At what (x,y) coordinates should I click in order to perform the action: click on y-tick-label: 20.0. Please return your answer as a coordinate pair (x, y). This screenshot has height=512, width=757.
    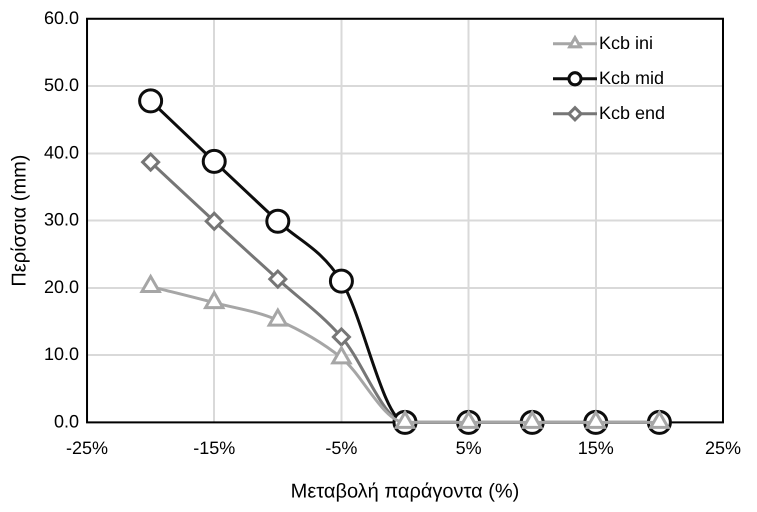
    Looking at the image, I should click on (62, 286).